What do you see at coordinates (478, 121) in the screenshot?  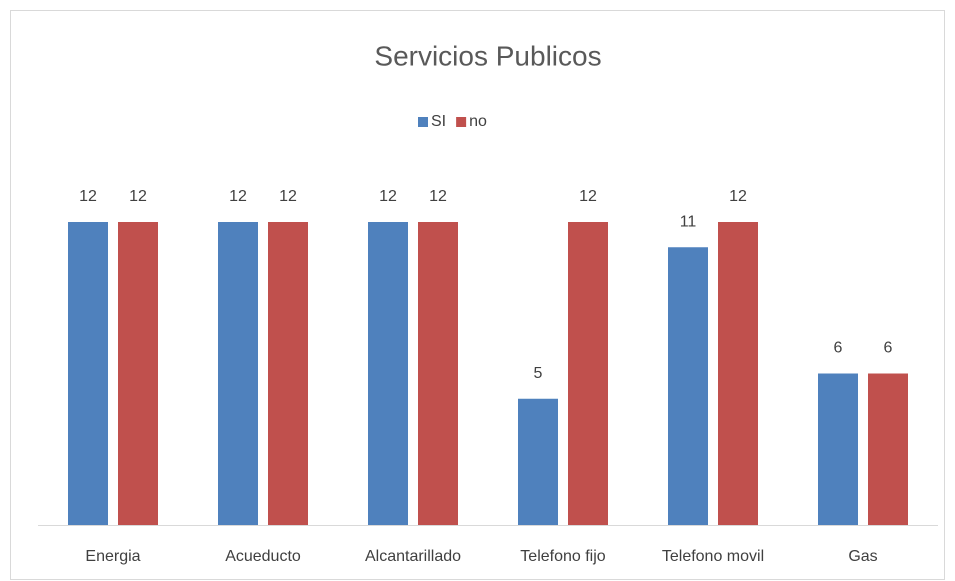 I see `legend-label: no` at bounding box center [478, 121].